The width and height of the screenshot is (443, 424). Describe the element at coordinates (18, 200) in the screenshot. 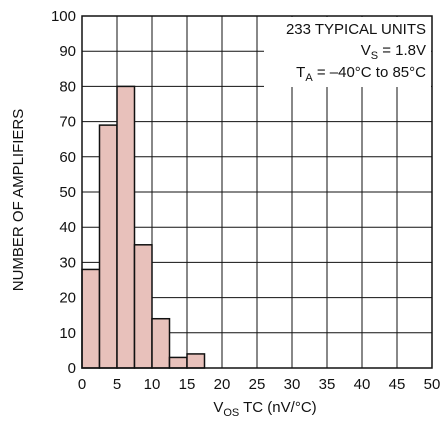

I see `y-axis-title: NUMBER OF AMPLIFIERS` at that location.